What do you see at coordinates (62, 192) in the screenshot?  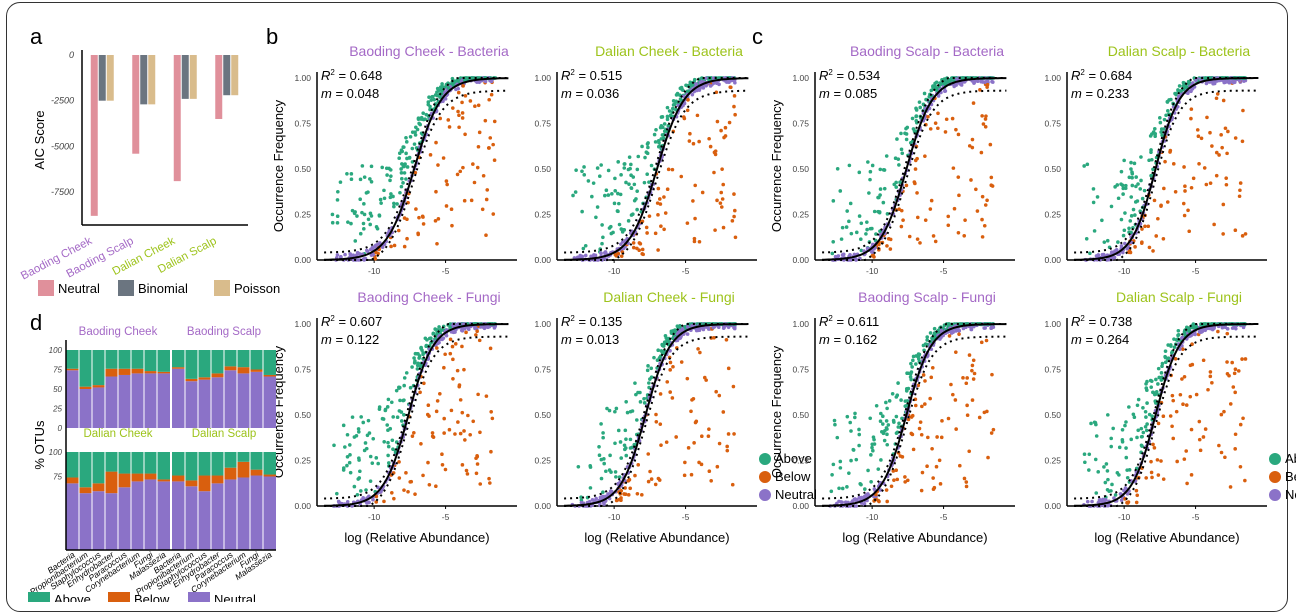 I see `y-tick-label: -7500` at bounding box center [62, 192].